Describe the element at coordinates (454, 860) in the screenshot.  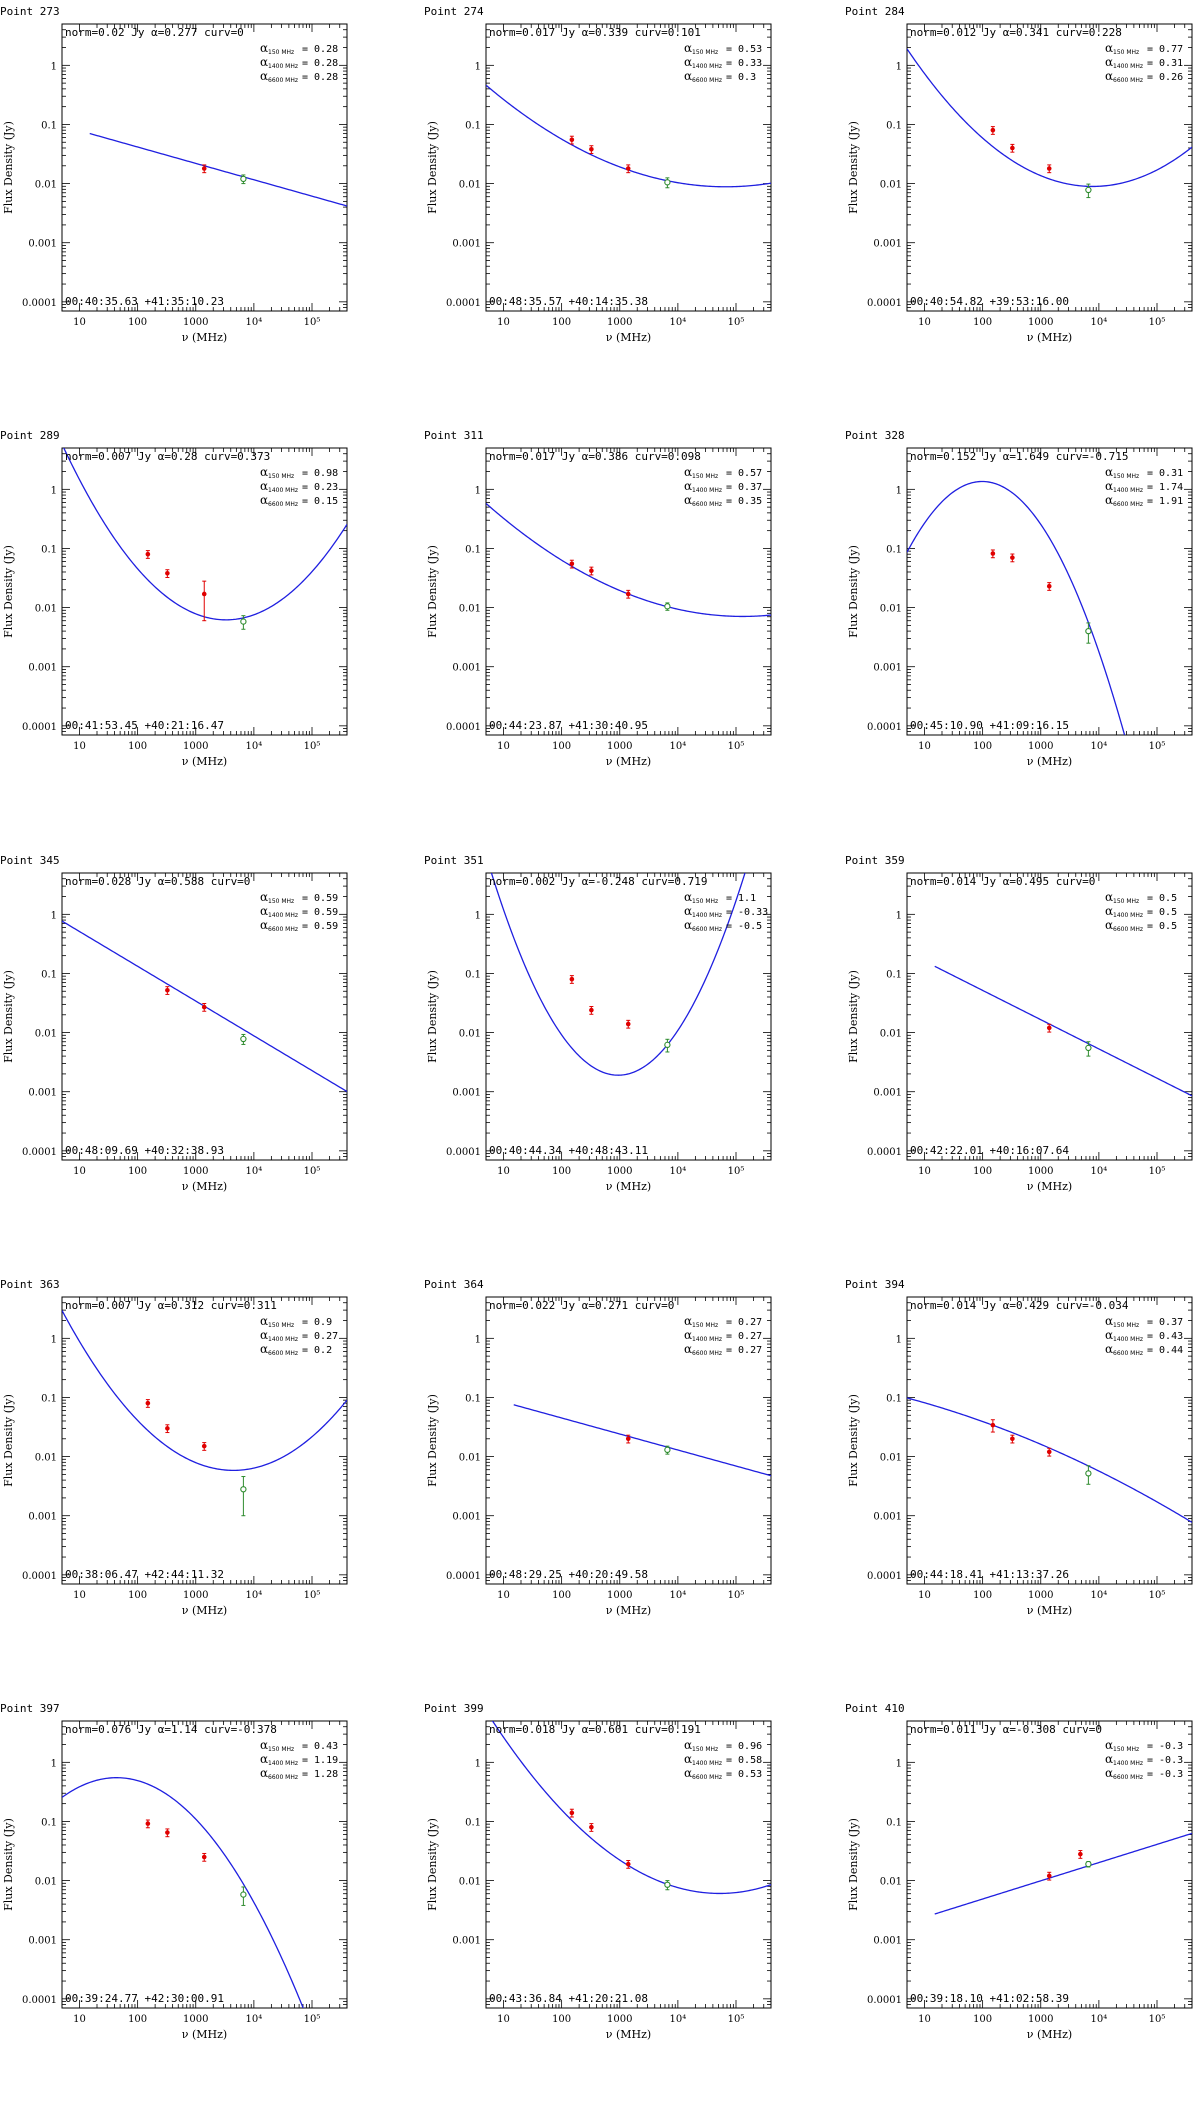
I see `panel-title: Point 351` at that location.